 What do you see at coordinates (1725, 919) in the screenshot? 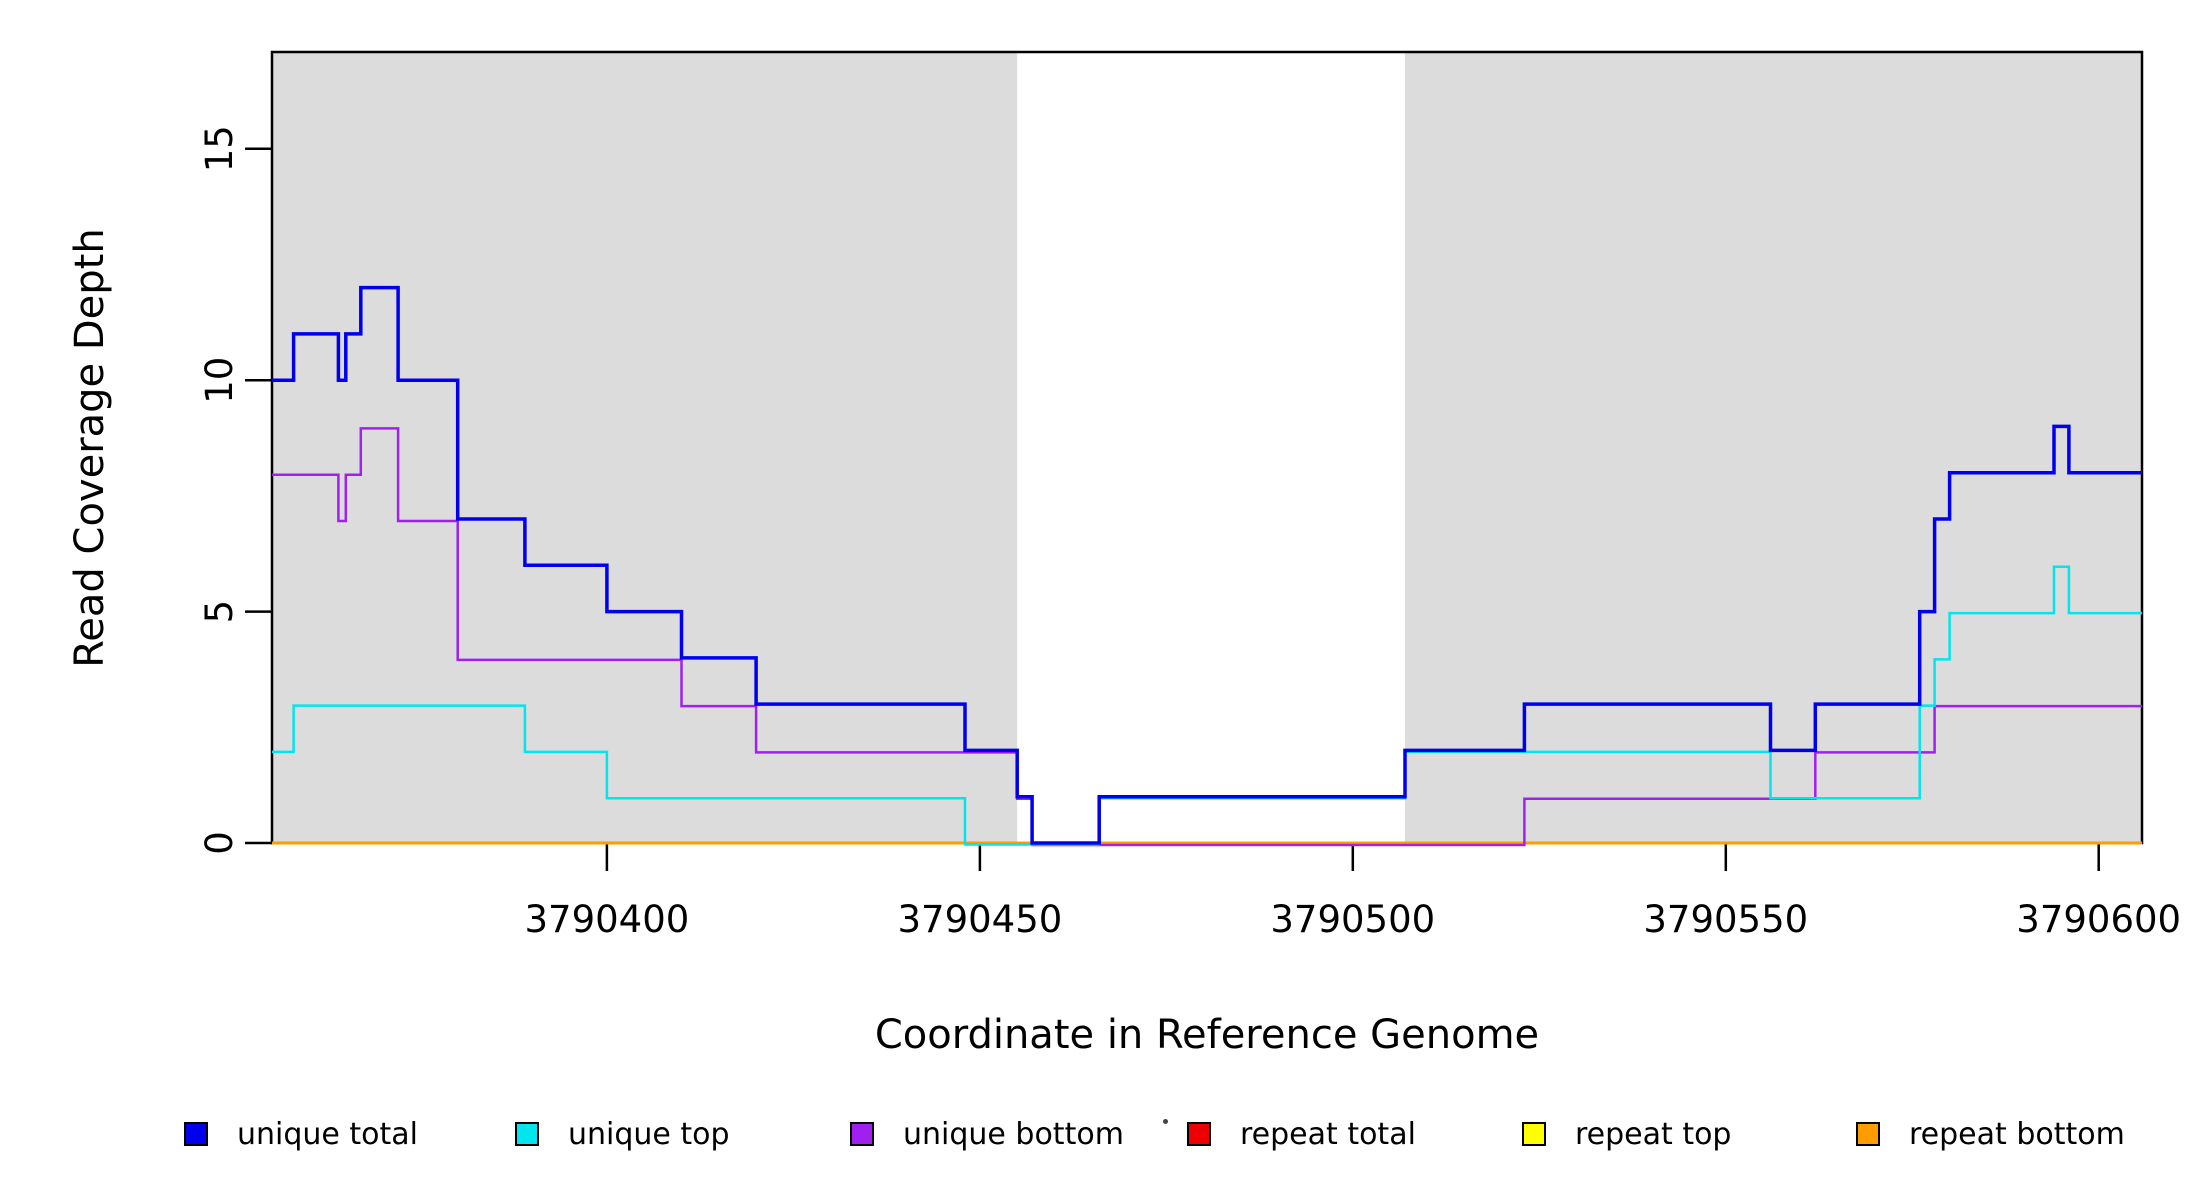
I see `x-tick-label: 3790550` at bounding box center [1725, 919].